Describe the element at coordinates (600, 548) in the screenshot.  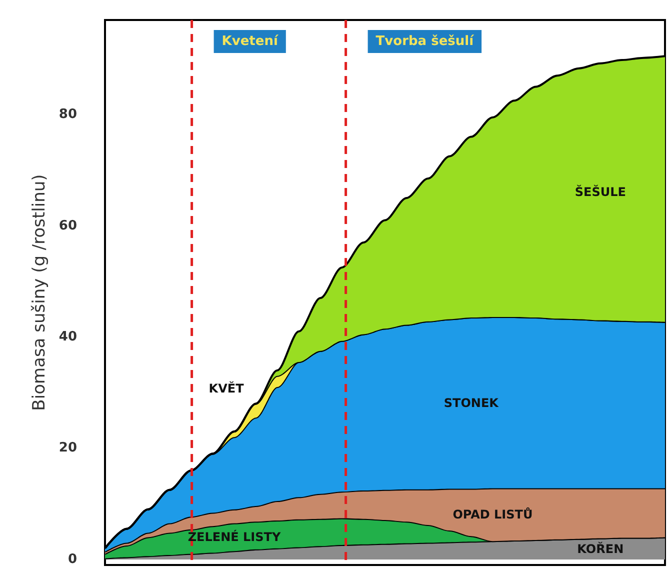
I see `series-label: KOŘEN` at that location.